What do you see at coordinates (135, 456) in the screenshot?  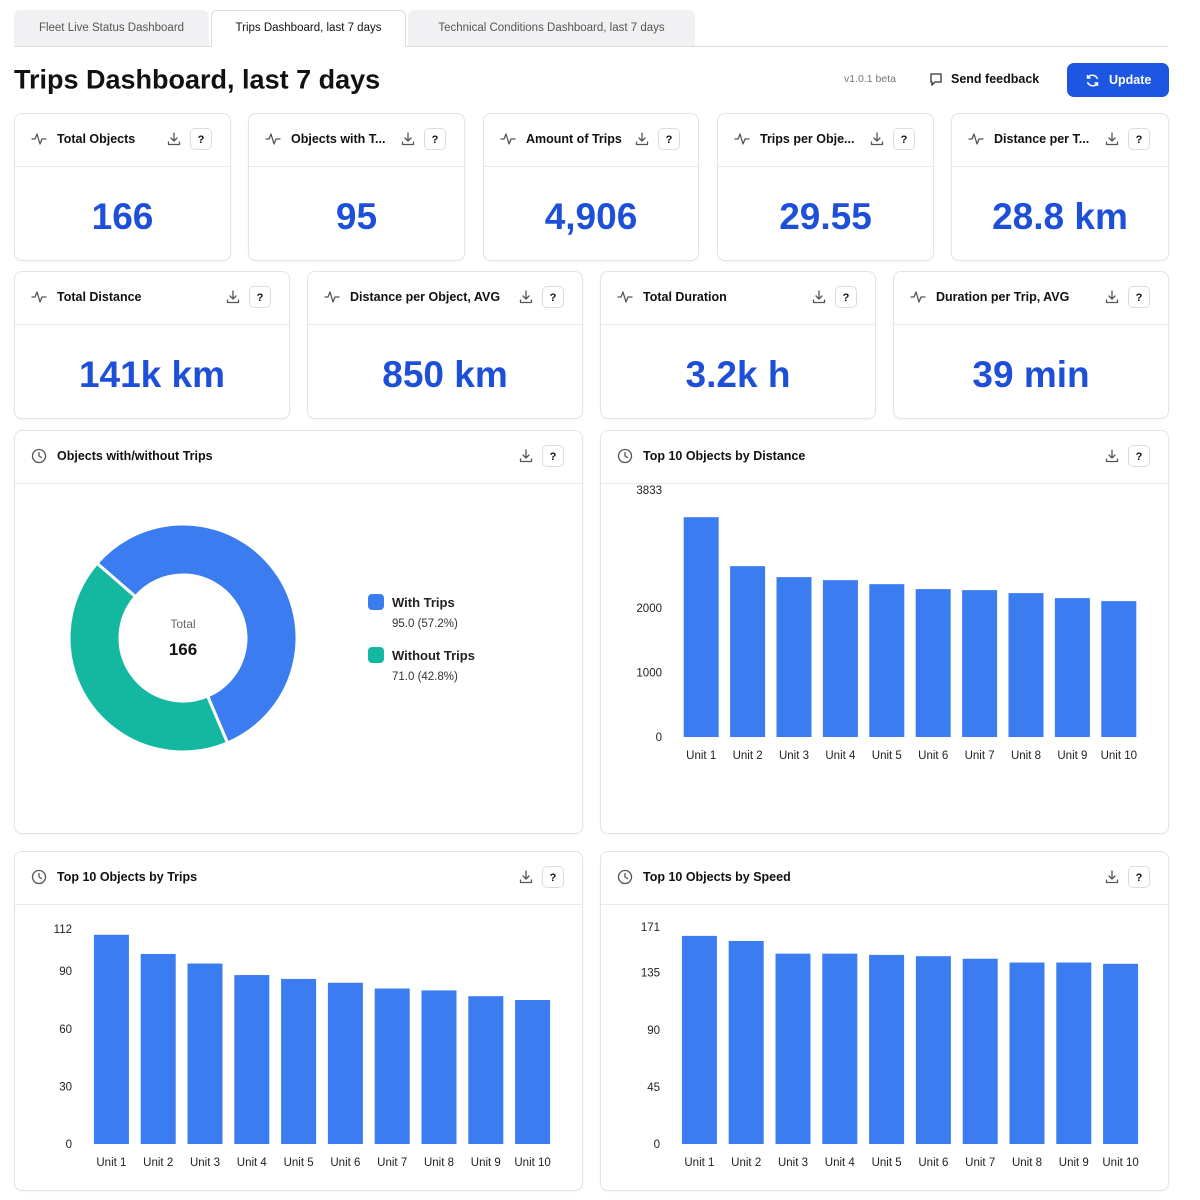 I see `chart-title: Objects with/without Trips` at bounding box center [135, 456].